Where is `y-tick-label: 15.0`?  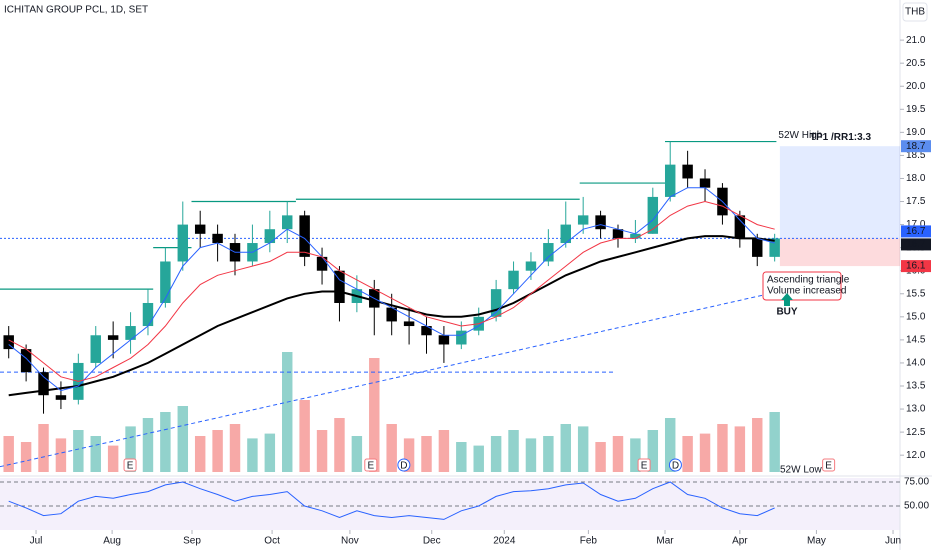 y-tick-label: 15.0 is located at coordinates (916, 316).